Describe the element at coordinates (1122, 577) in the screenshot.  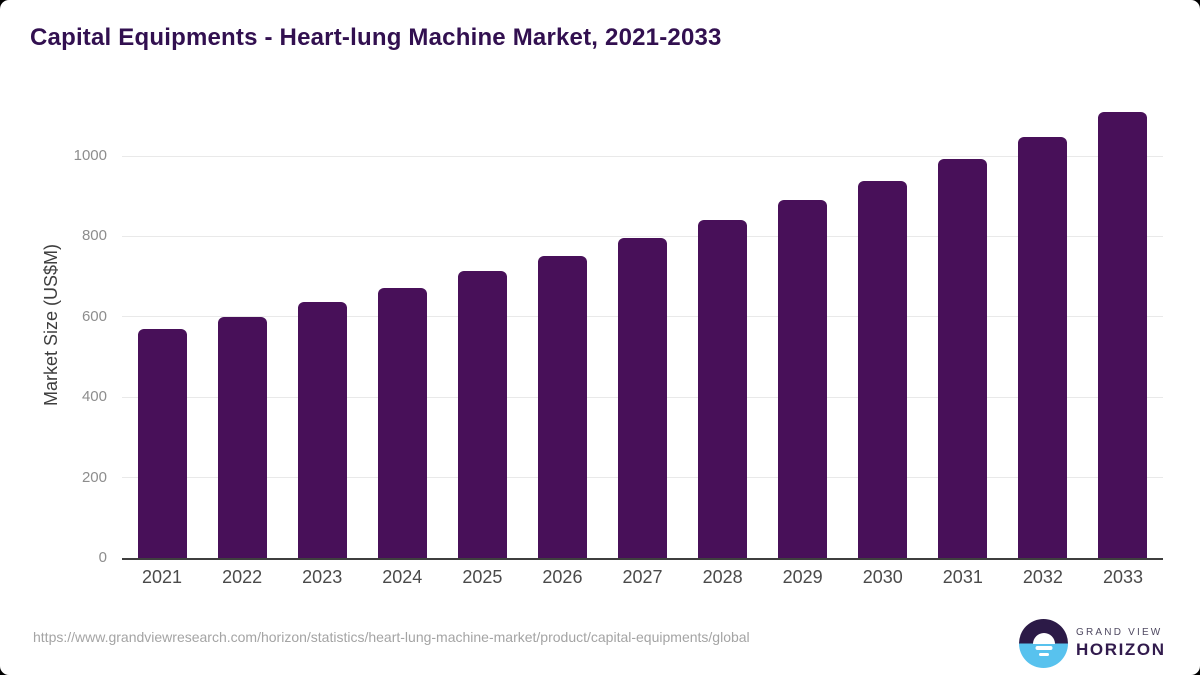
I see `x-tick-label: 2033` at that location.